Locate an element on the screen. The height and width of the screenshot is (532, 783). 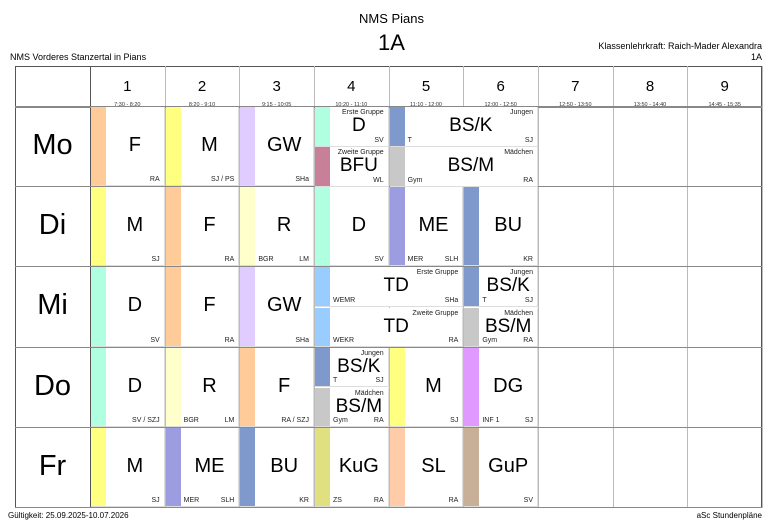
period-header: 9 14:45 - 15:35 is located at coordinates (724, 87).